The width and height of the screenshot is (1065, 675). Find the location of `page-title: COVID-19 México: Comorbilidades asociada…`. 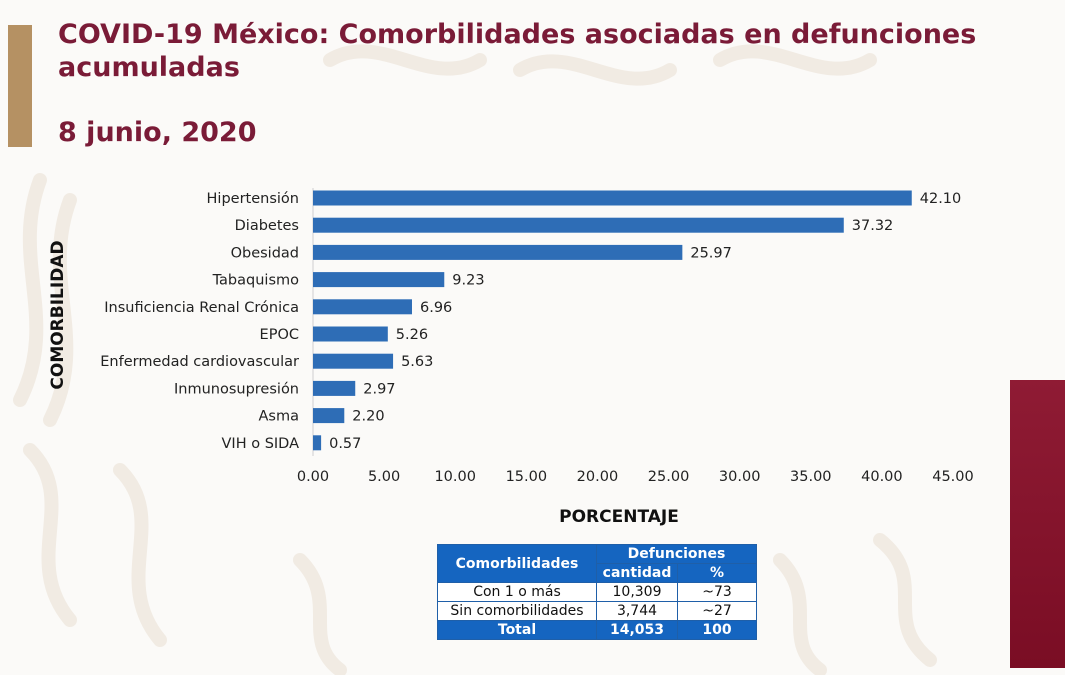

page-title: COVID-19 México: Comorbilidades asociada… is located at coordinates (517, 51).